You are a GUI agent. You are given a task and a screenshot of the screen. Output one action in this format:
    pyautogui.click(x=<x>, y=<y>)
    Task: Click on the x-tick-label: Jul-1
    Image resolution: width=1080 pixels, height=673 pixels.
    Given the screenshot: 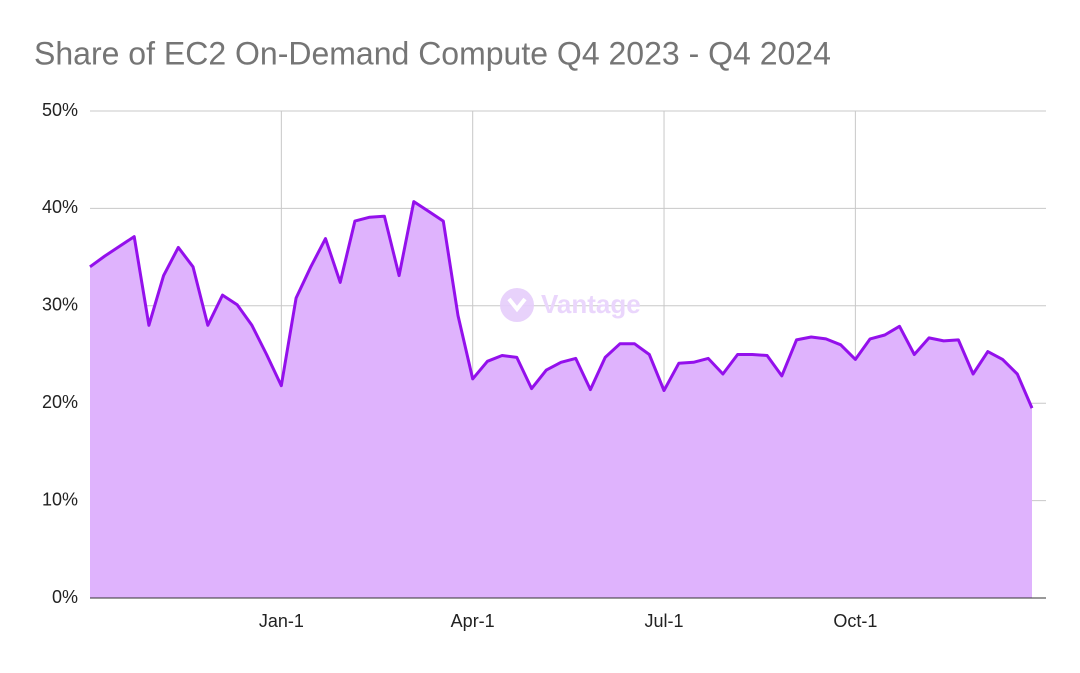 What is the action you would take?
    pyautogui.click(x=664, y=621)
    